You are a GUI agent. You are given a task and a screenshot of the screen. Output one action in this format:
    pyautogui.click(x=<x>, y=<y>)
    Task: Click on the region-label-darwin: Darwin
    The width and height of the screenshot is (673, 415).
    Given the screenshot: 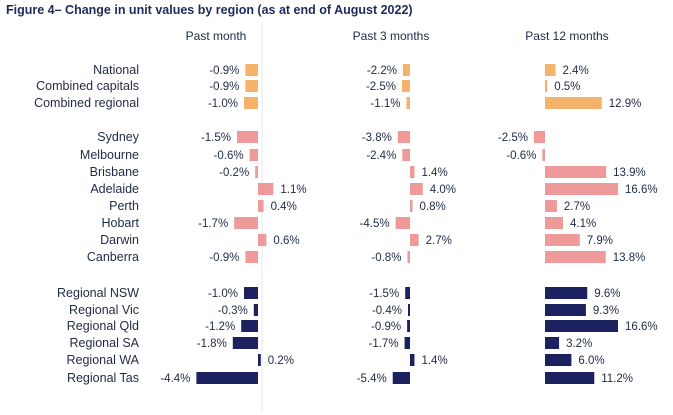 What is the action you would take?
    pyautogui.click(x=119, y=240)
    